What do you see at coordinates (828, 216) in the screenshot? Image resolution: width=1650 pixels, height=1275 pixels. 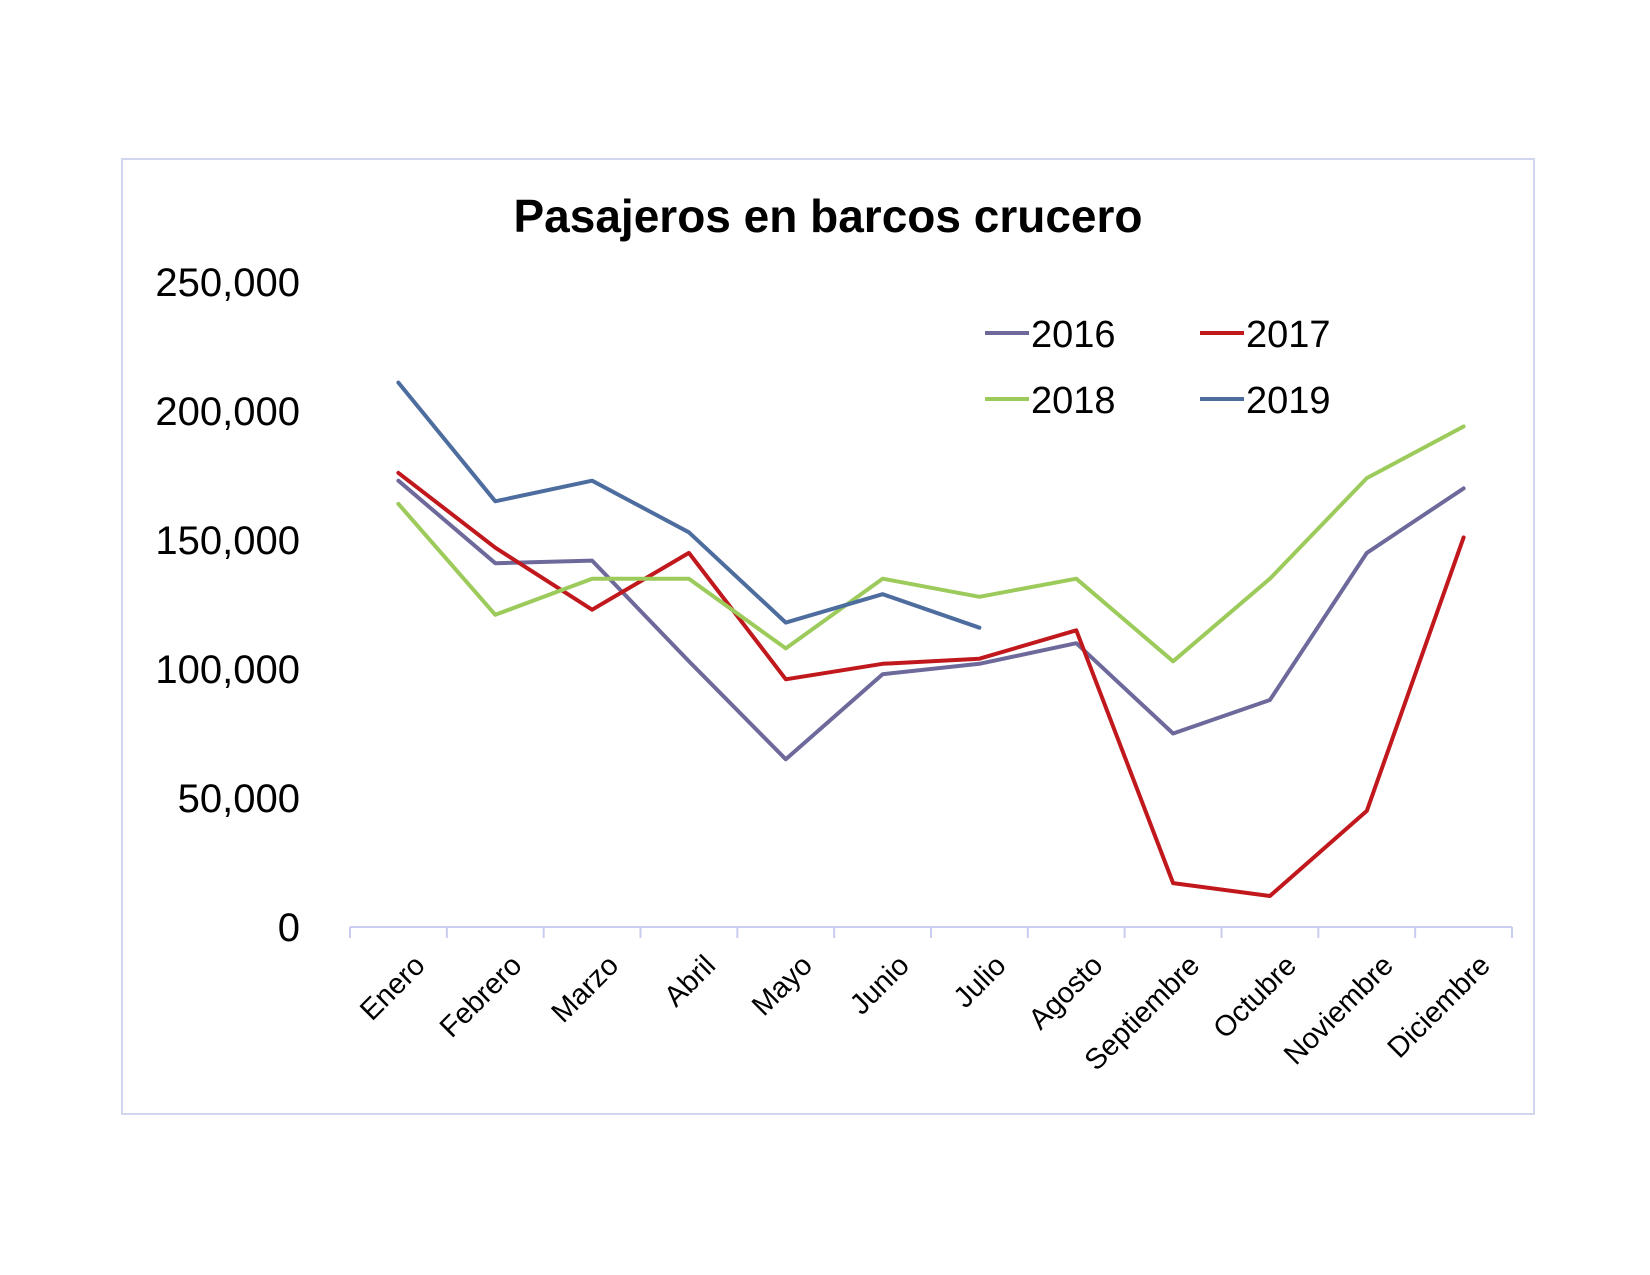 I see `chart-title: Pasajeros en barcos crucero` at bounding box center [828, 216].